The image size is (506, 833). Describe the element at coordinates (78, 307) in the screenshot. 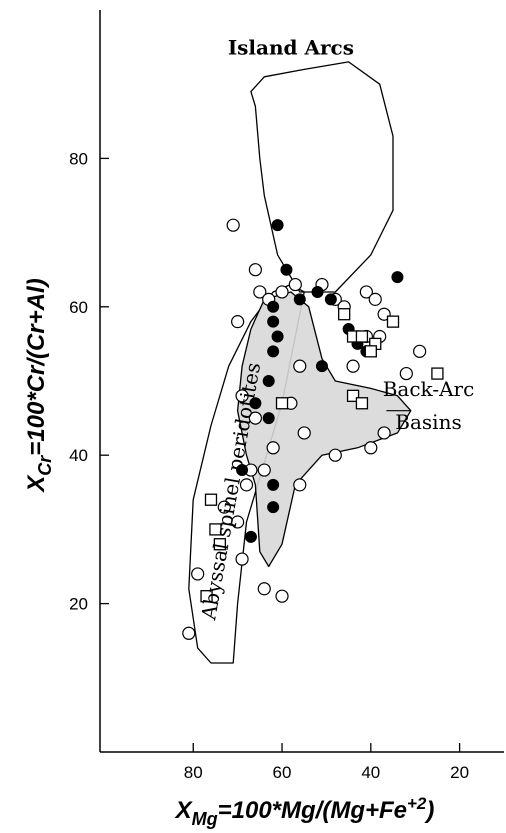

I see `y-tick-label-60: 60` at that location.